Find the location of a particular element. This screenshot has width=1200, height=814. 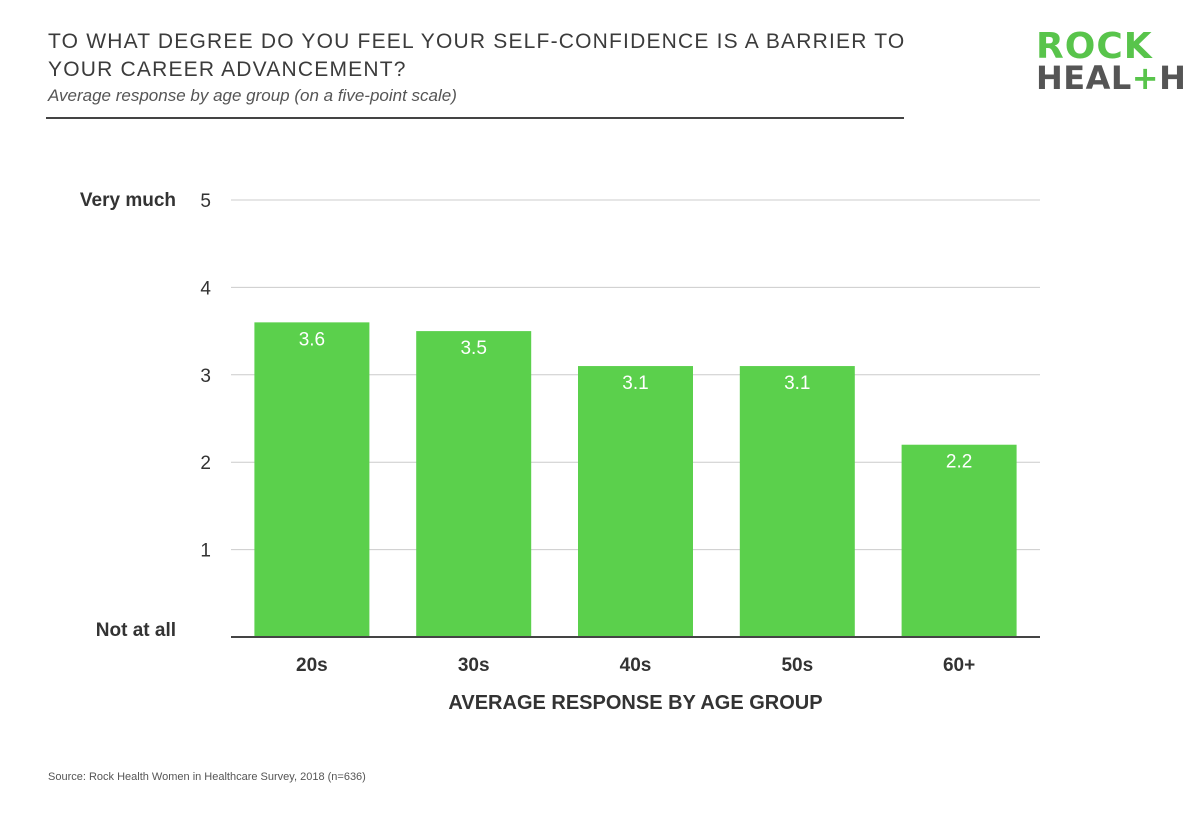

x-tick-label: 50s is located at coordinates (797, 665).